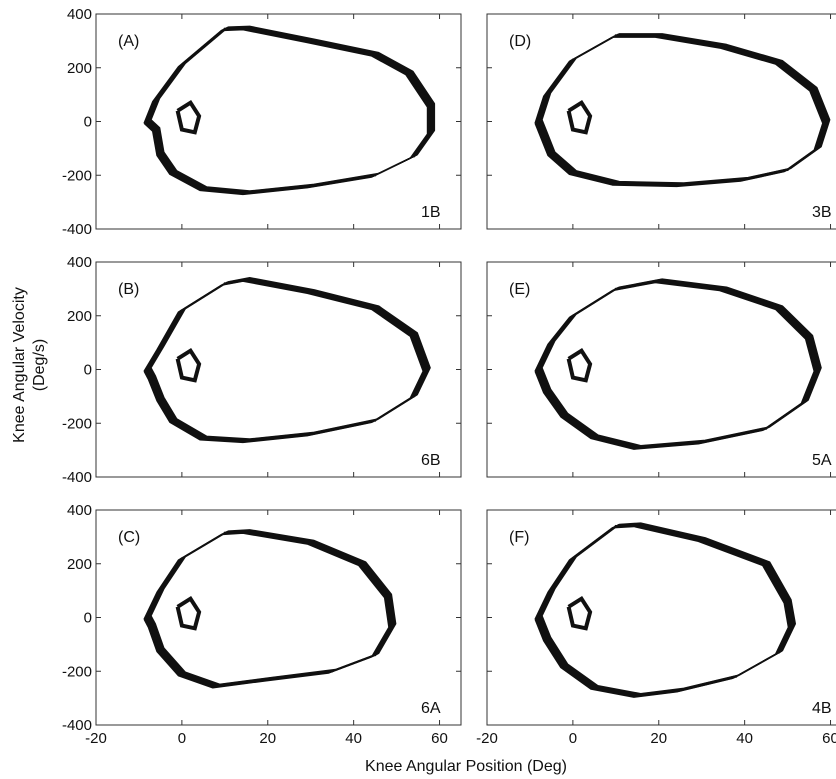 Image resolution: width=836 pixels, height=779 pixels. I want to click on panel-b: 400 200 0 -200 -400 (B) 6B, so click(262, 370).